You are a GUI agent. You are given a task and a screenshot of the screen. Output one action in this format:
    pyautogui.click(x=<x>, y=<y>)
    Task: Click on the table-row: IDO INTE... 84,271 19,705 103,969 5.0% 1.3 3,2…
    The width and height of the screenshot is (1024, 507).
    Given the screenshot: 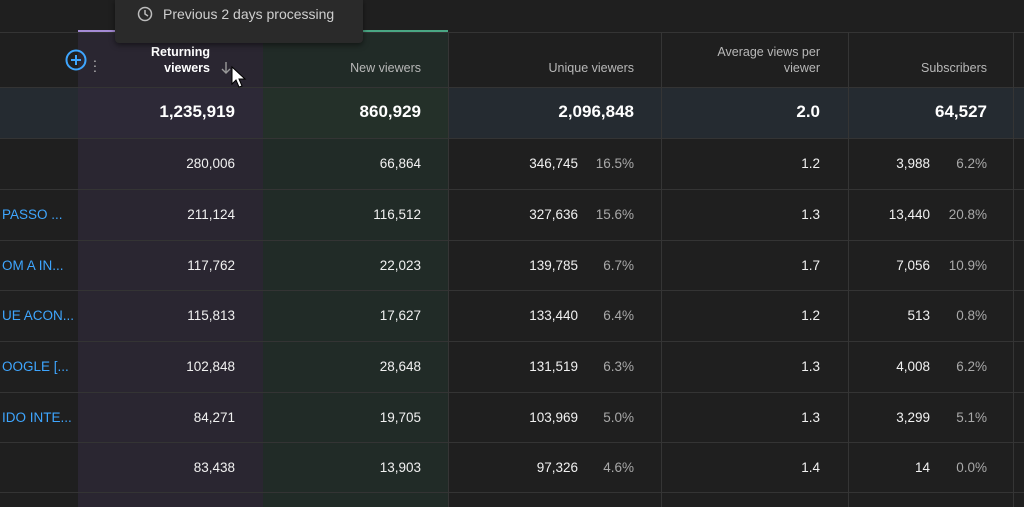 What is the action you would take?
    pyautogui.click(x=512, y=417)
    